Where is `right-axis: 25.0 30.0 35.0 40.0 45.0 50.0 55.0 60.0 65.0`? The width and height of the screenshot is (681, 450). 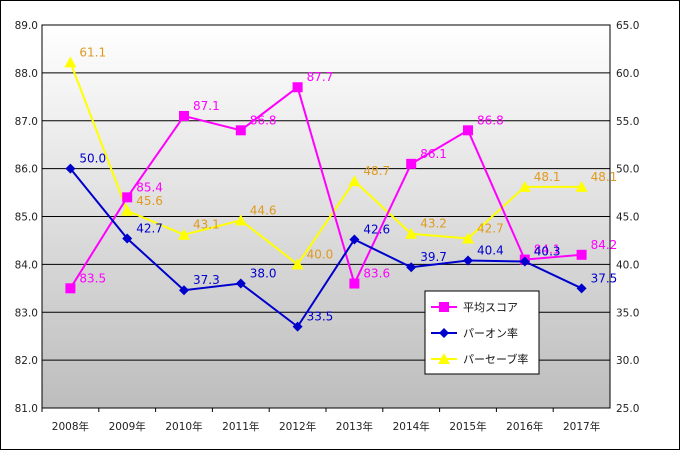
right-axis: 25.0 30.0 35.0 40.0 45.0 50.0 55.0 60.0 65.0 is located at coordinates (627, 217).